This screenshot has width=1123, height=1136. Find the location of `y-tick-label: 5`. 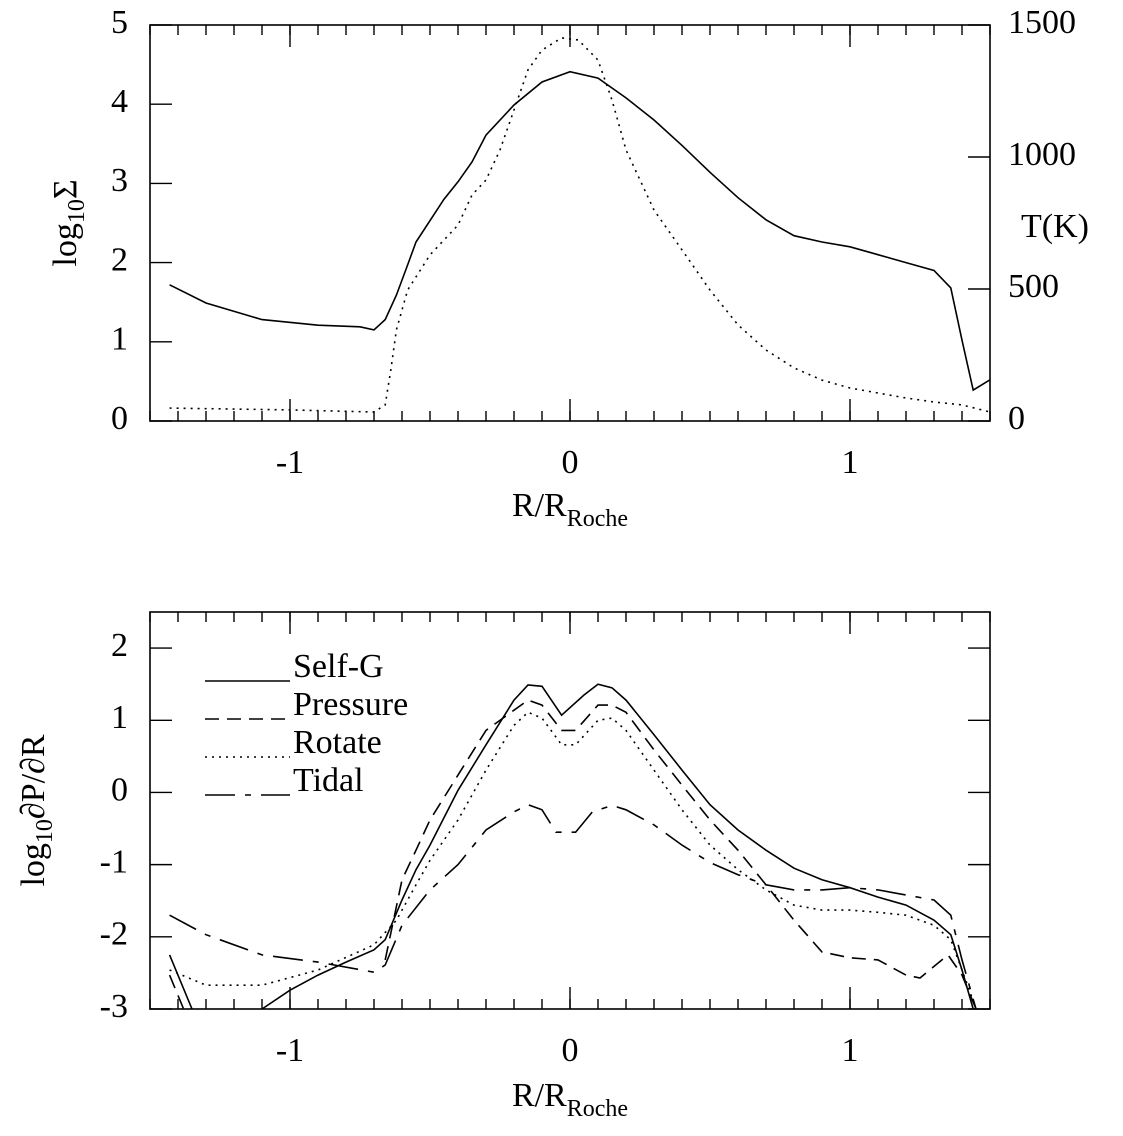

y-tick-label: 5 is located at coordinates (119, 22).